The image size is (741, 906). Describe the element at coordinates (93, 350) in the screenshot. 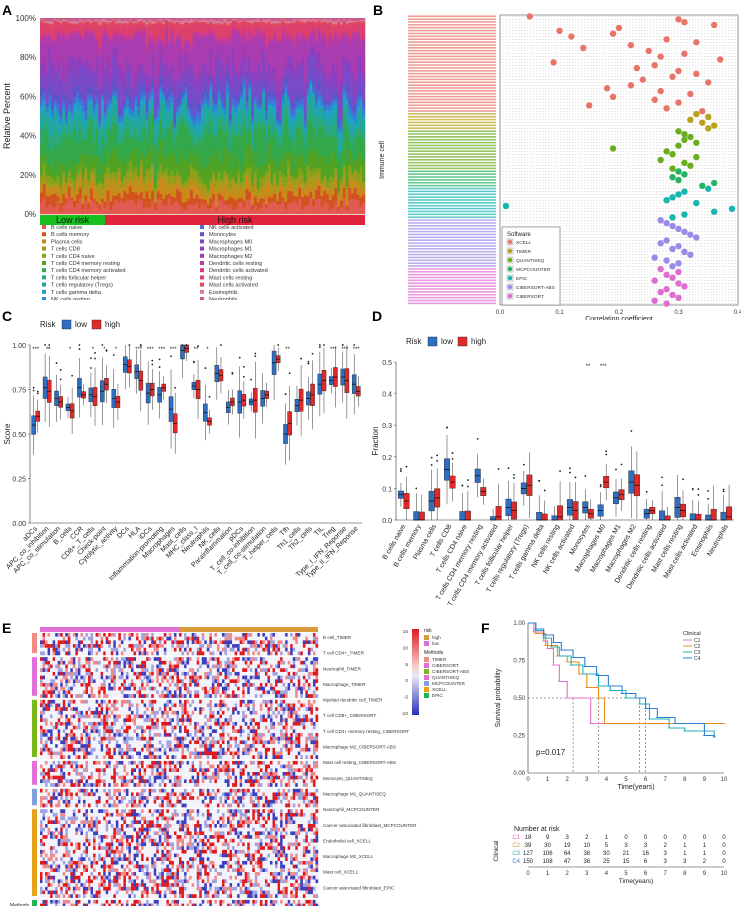

I see `significance-label: *` at that location.